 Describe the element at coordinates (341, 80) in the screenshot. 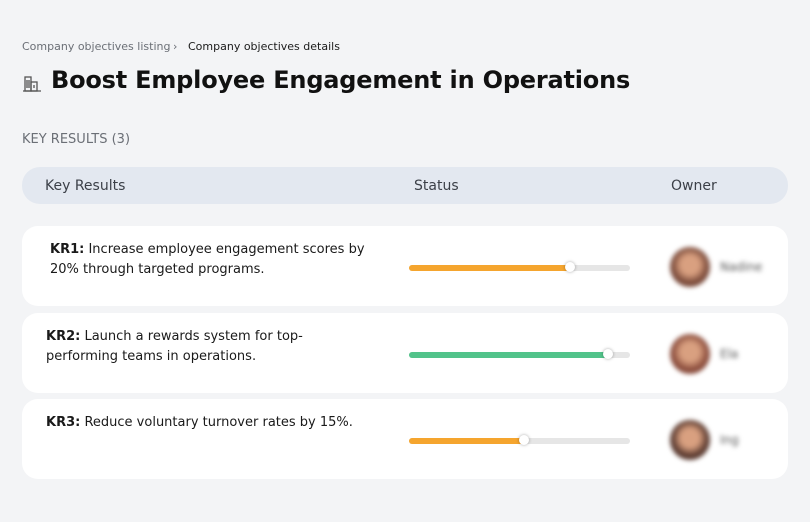

I see `objective-title: Boost Employee Engagement in Operations` at that location.